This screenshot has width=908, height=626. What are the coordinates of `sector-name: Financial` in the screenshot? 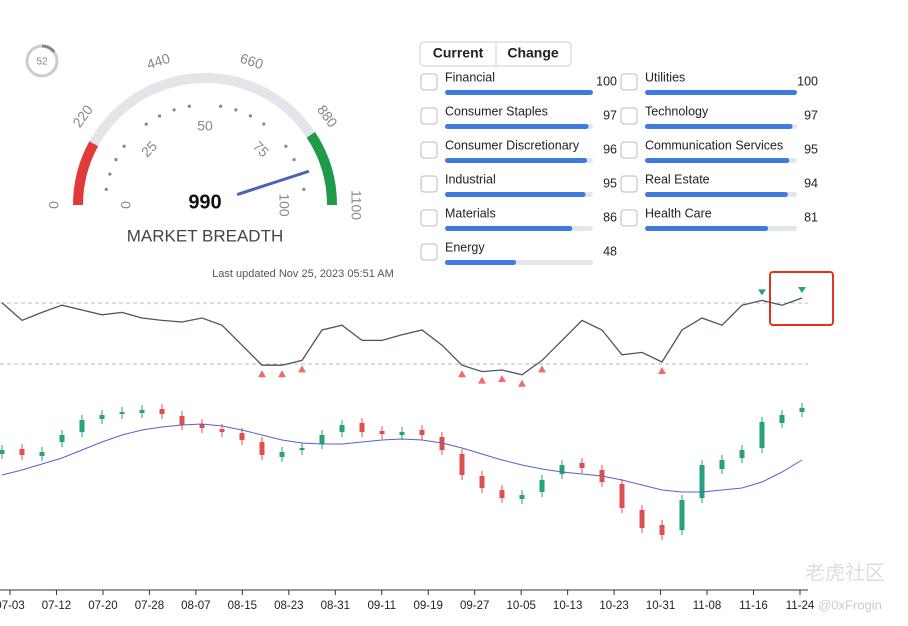 It's located at (470, 77).